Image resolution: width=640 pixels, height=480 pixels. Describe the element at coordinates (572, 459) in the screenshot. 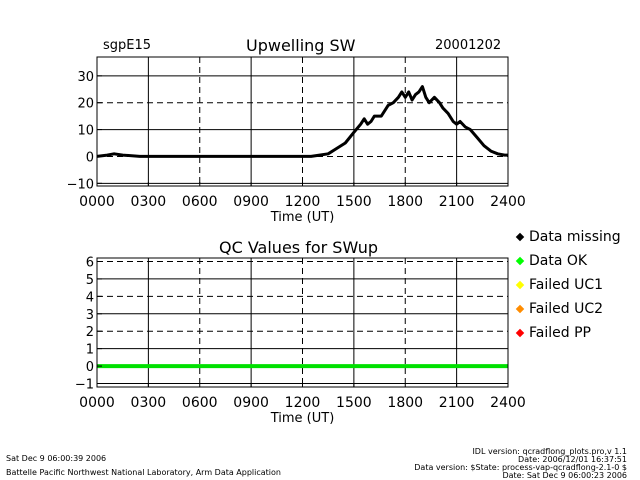

I see `footer-idl-date: Date: 2006/12/01 16:37:51` at that location.